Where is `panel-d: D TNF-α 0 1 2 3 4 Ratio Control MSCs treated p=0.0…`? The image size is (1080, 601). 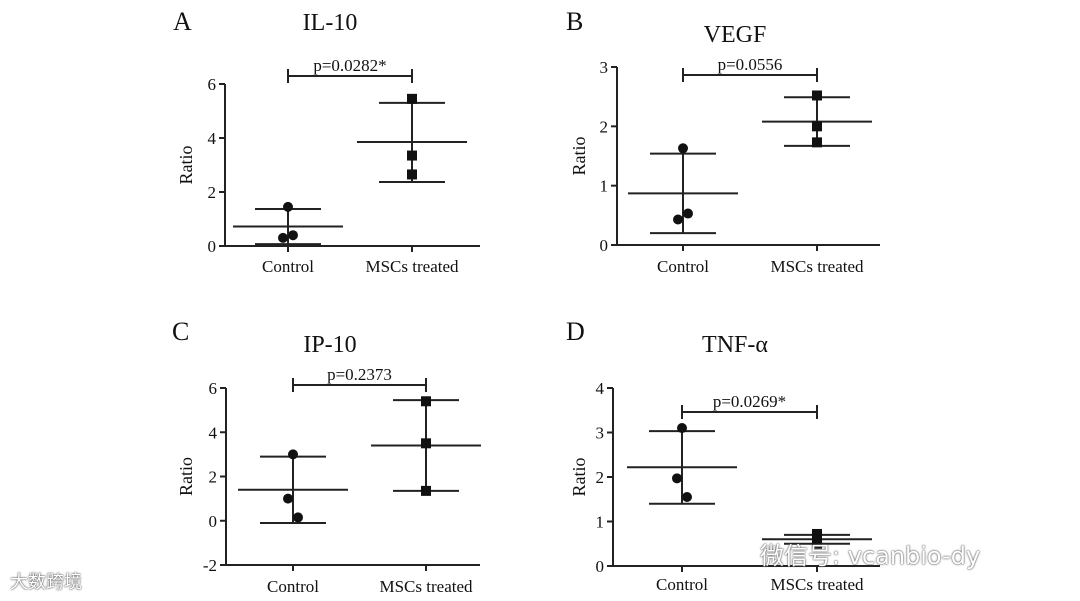
panel-d: D TNF-α 0 1 2 3 4 Ratio Control MSCs treated p=0.0… is located at coordinates (723, 455).